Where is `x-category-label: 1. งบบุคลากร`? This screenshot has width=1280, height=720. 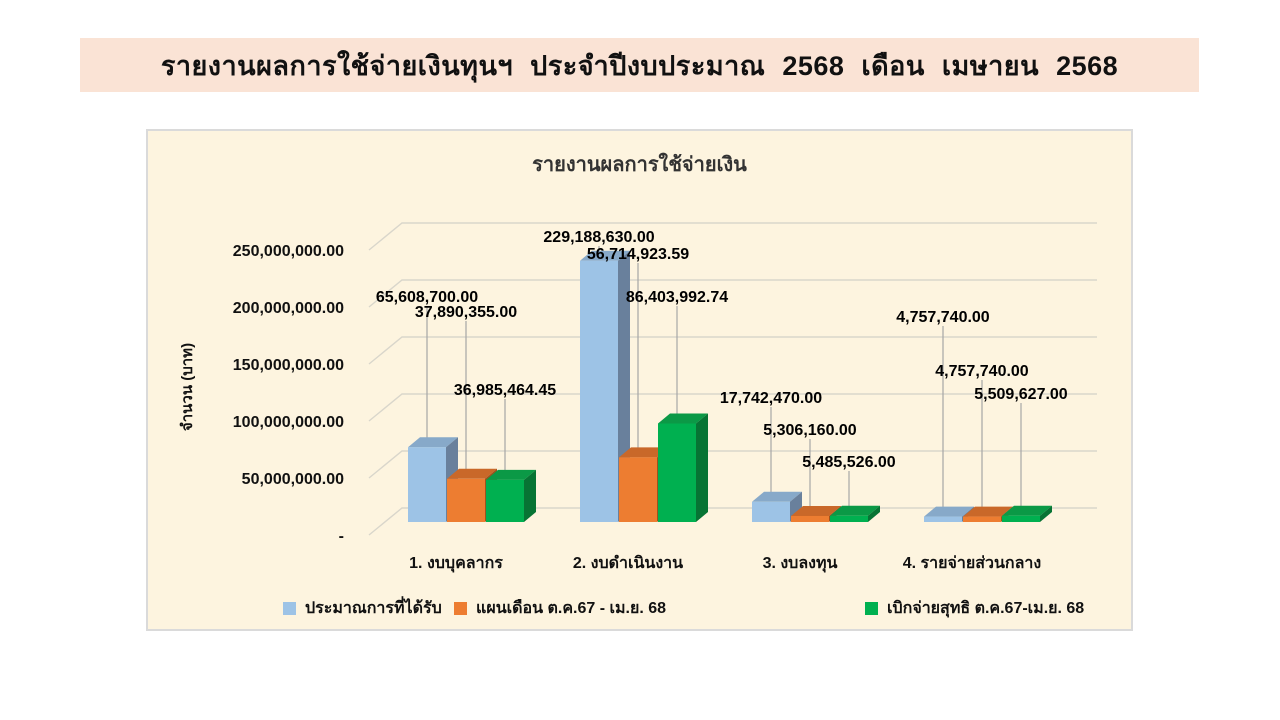
x-category-label: 1. งบบุคลากร is located at coordinates (456, 564).